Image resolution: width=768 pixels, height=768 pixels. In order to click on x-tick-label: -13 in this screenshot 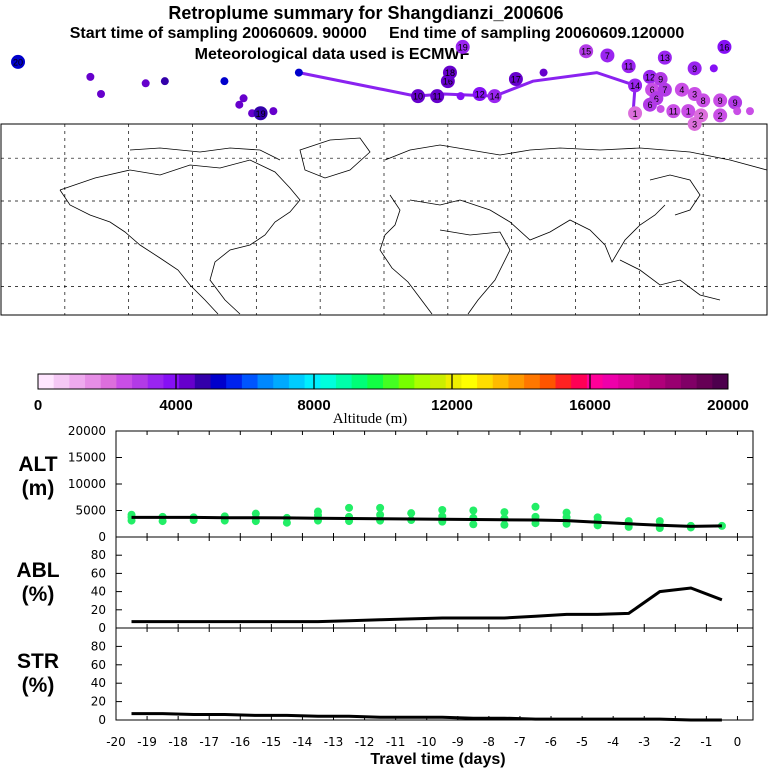, I will do `click(334, 742)`.